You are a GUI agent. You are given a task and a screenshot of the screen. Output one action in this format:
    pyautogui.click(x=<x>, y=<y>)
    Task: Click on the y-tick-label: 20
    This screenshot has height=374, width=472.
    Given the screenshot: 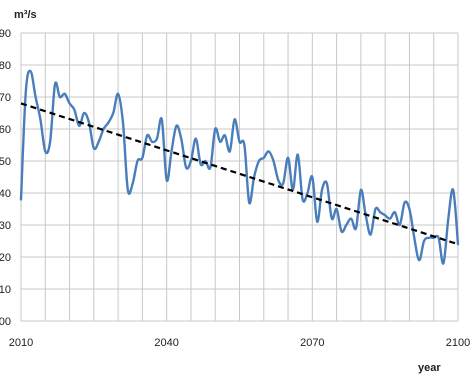 What is the action you would take?
    pyautogui.click(x=5, y=258)
    